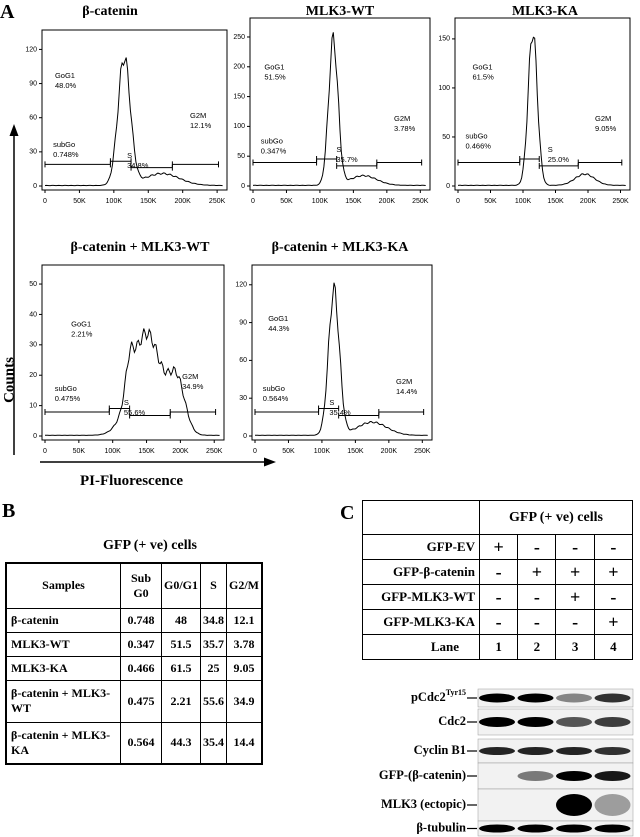  What do you see at coordinates (66, 85) in the screenshot?
I see `gate-label: 48.0%` at bounding box center [66, 85].